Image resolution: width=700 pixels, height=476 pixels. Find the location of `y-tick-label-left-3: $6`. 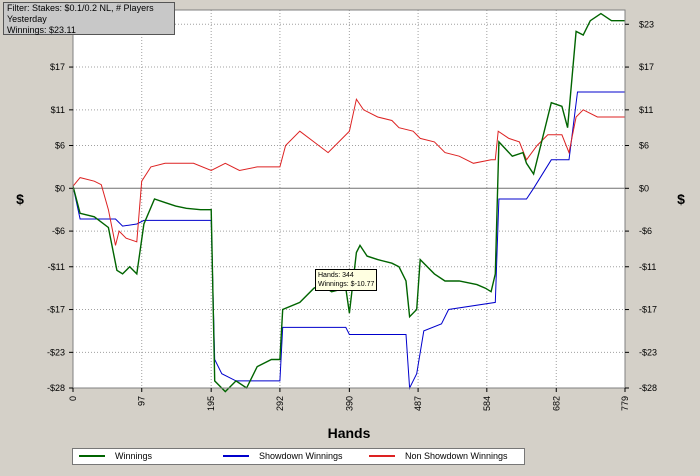

y-tick-label-left-3: $6 is located at coordinates (60, 146).